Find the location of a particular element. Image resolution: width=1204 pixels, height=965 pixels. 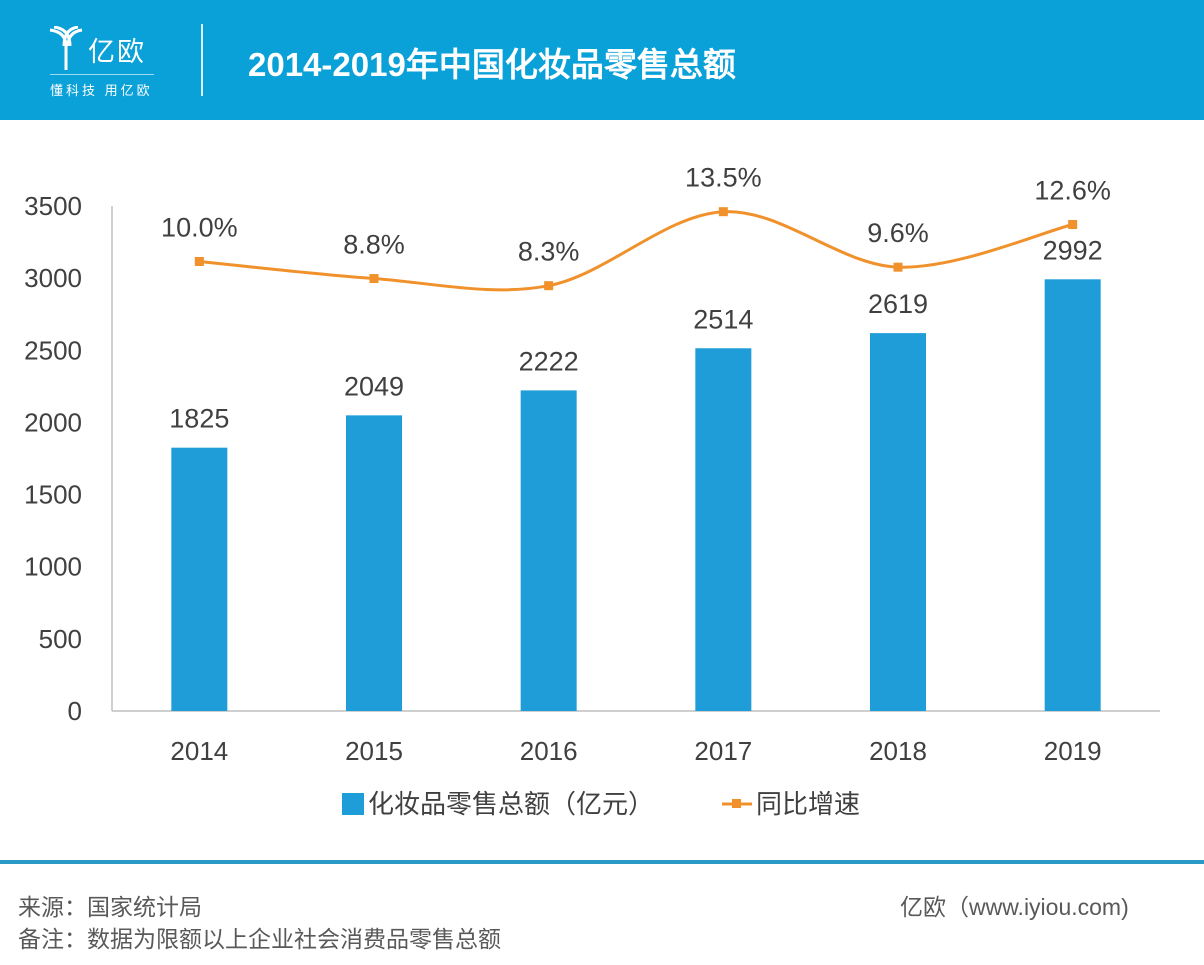

growth-data-label: 8.8% is located at coordinates (374, 245).